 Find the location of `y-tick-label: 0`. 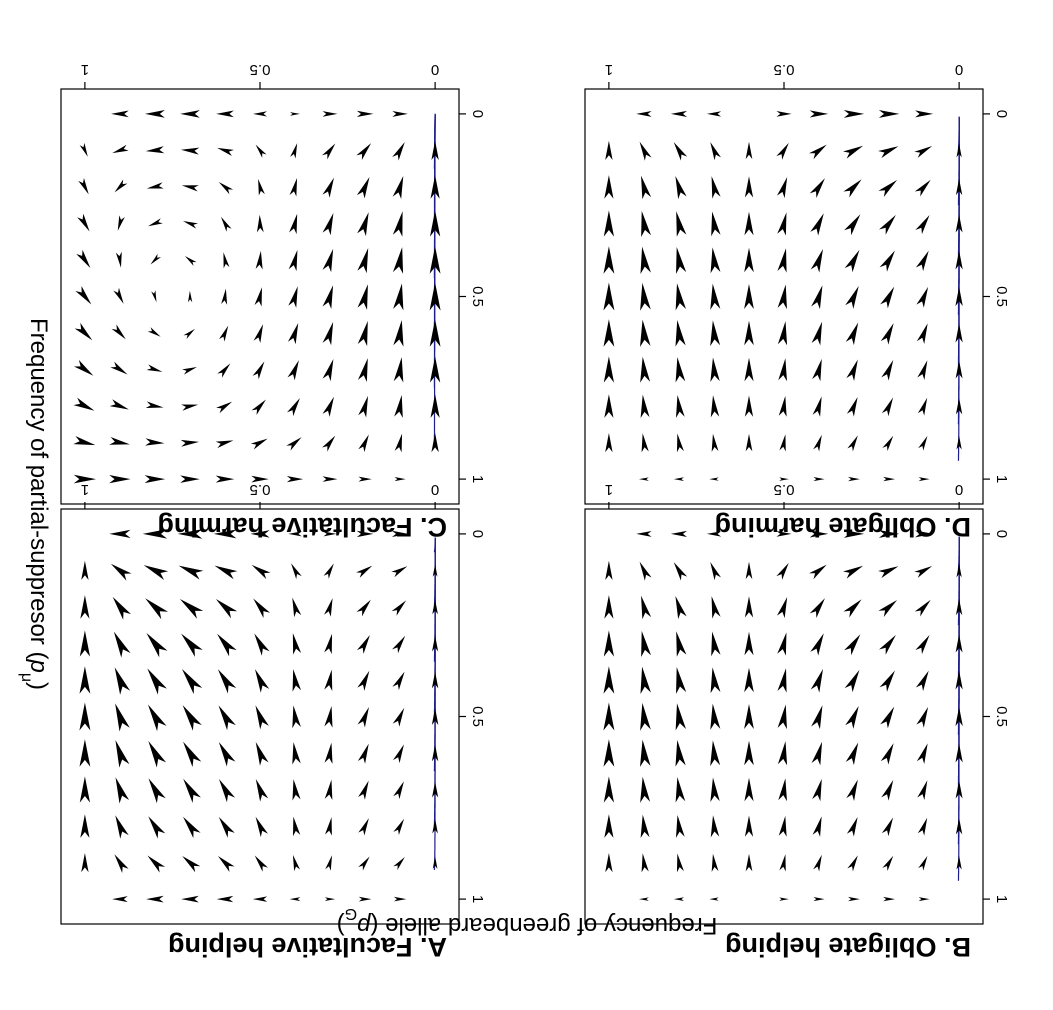

y-tick-label: 0 is located at coordinates (1001, 114).